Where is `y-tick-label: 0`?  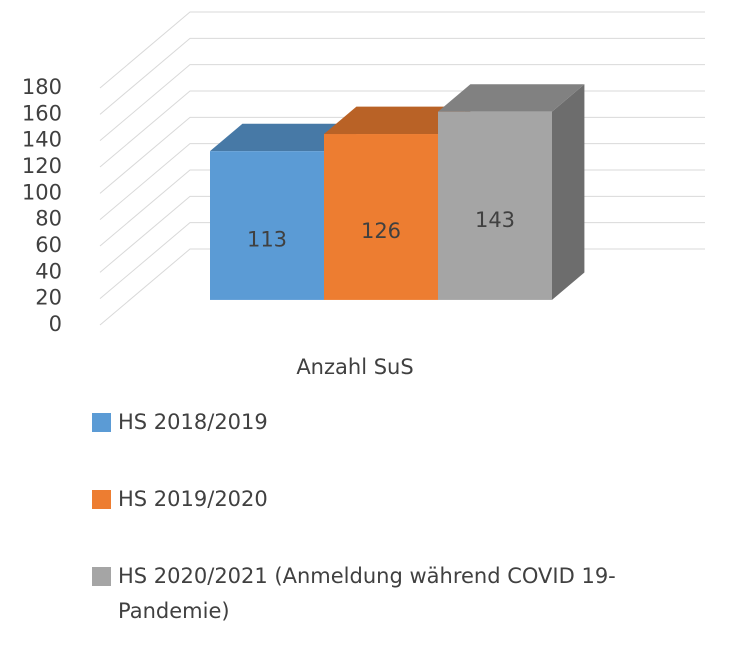 y-tick-label: 0 is located at coordinates (55, 324).